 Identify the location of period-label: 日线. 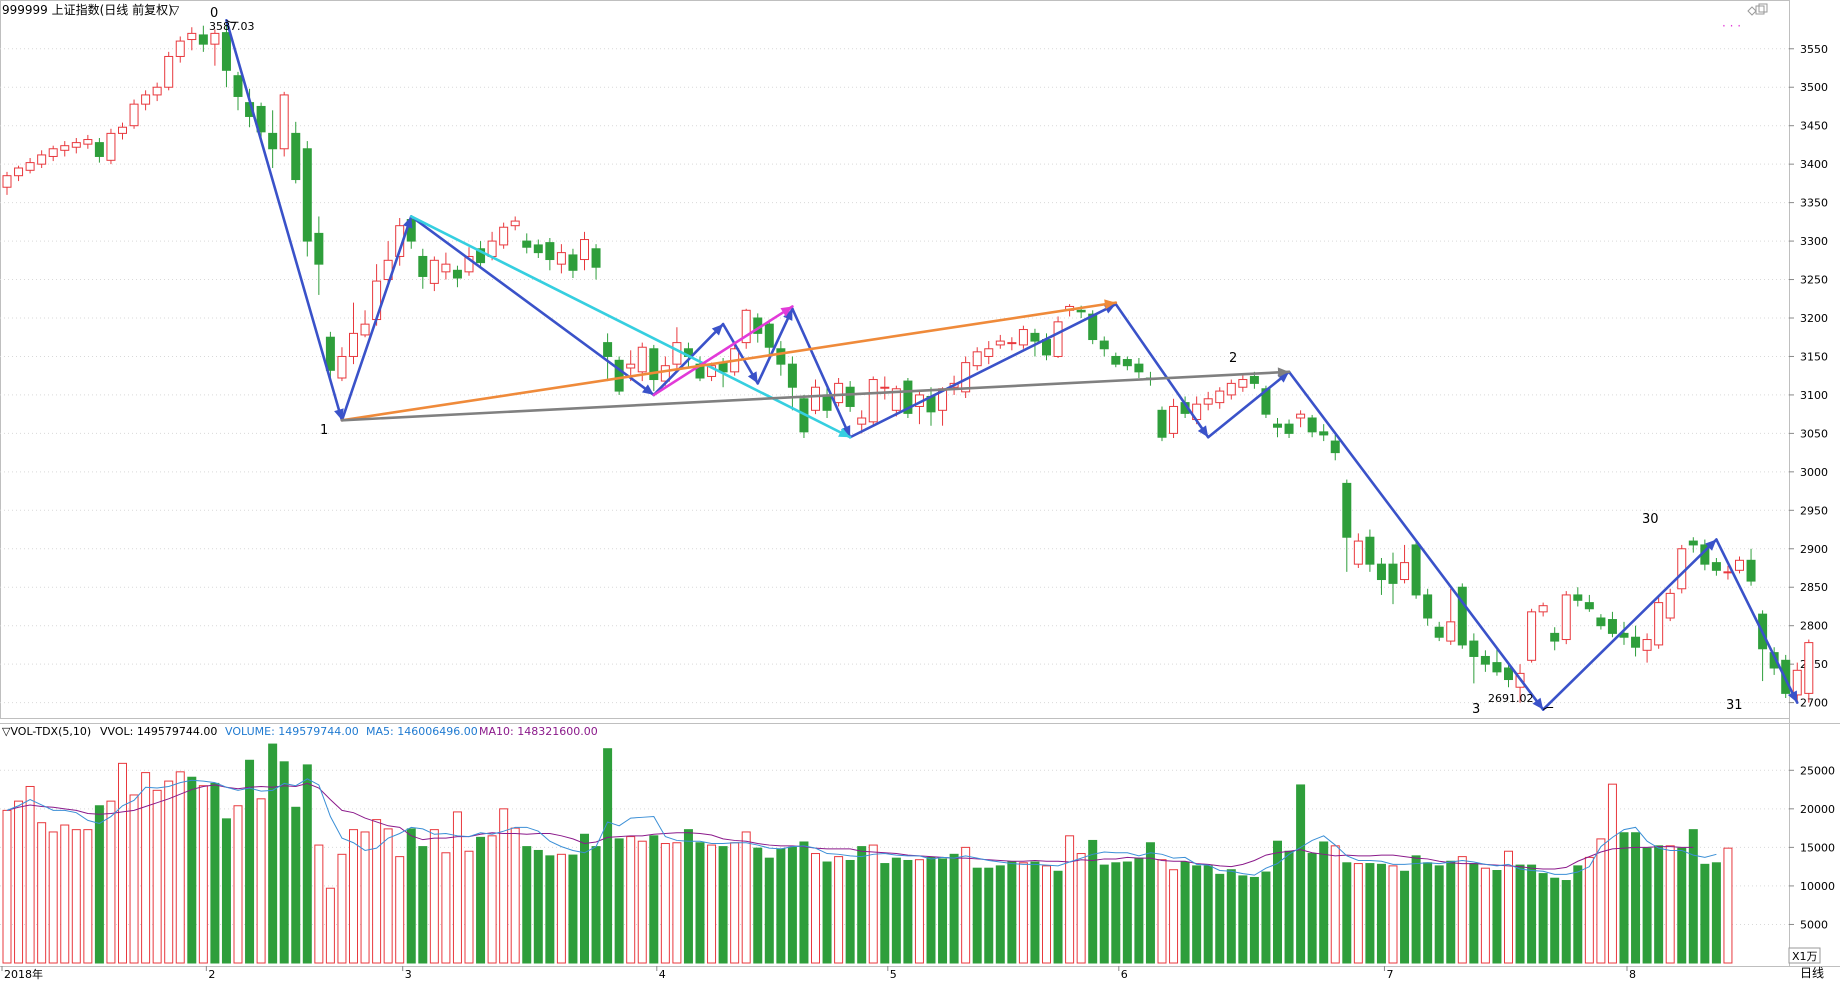
(1812, 973).